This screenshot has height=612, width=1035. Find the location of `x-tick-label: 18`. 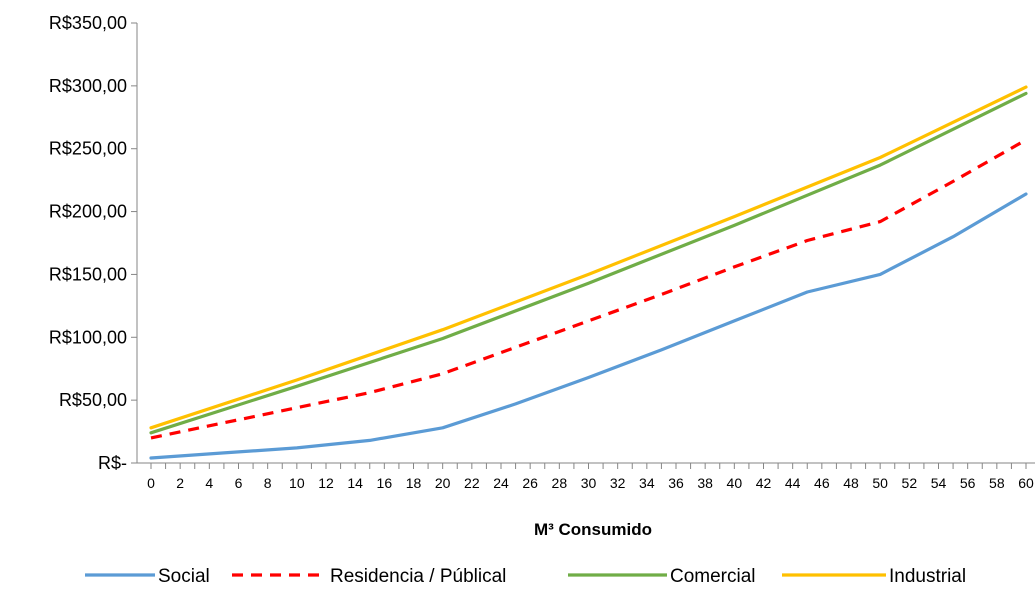

x-tick-label: 18 is located at coordinates (414, 483).